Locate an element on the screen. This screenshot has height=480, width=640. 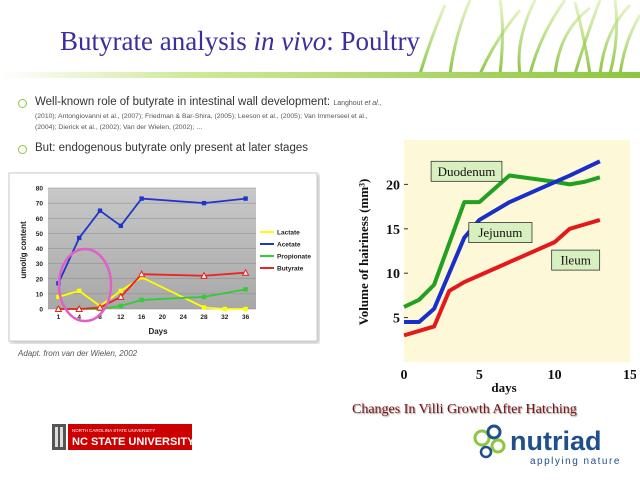
right-chart-xtick: 10 is located at coordinates (555, 375).